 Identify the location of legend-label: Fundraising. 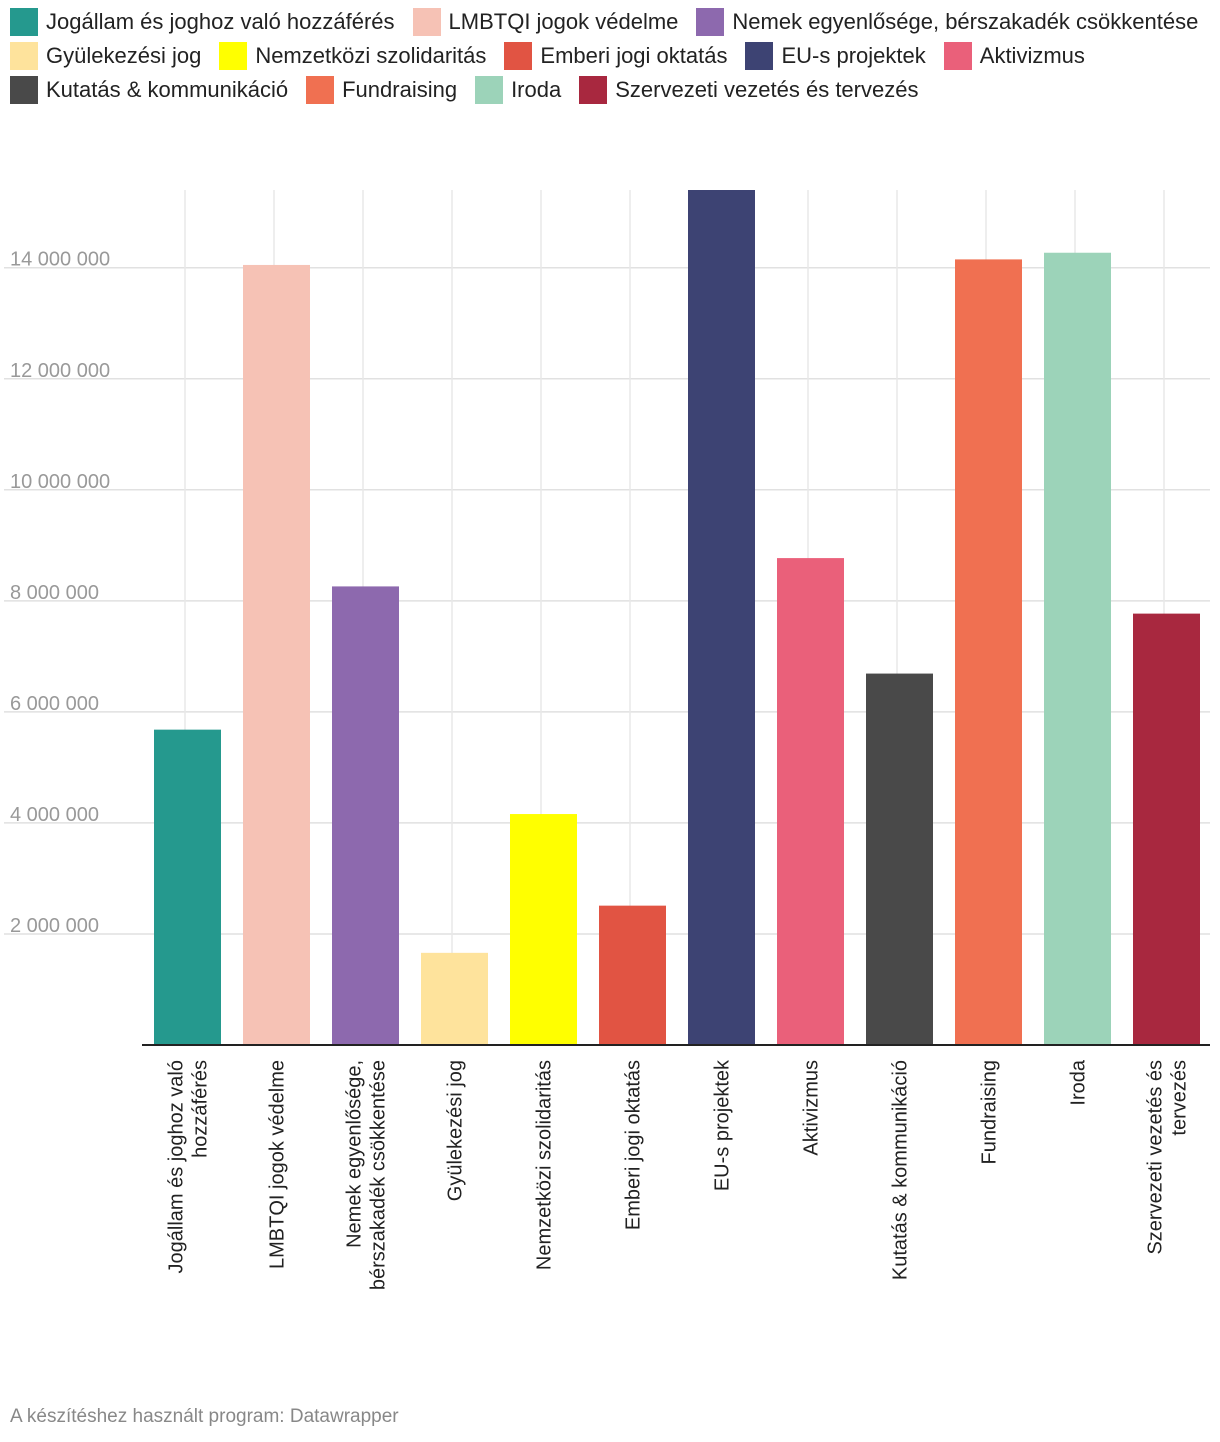
(400, 89).